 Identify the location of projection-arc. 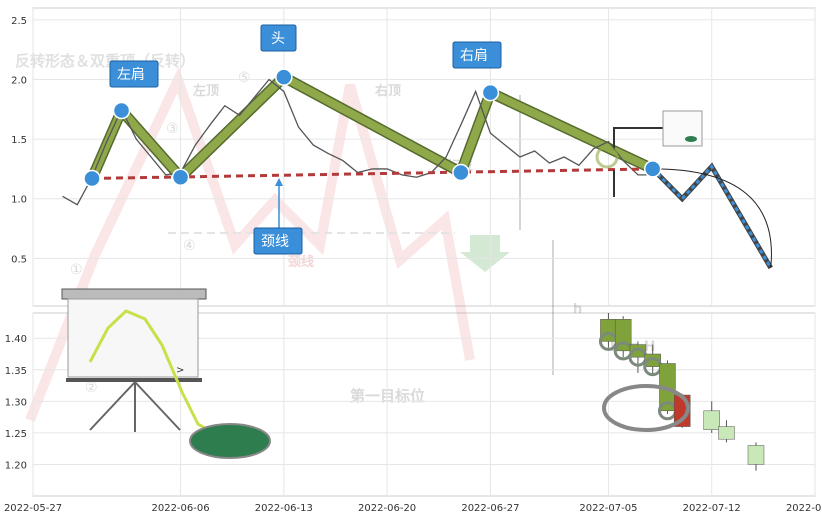
(712, 218).